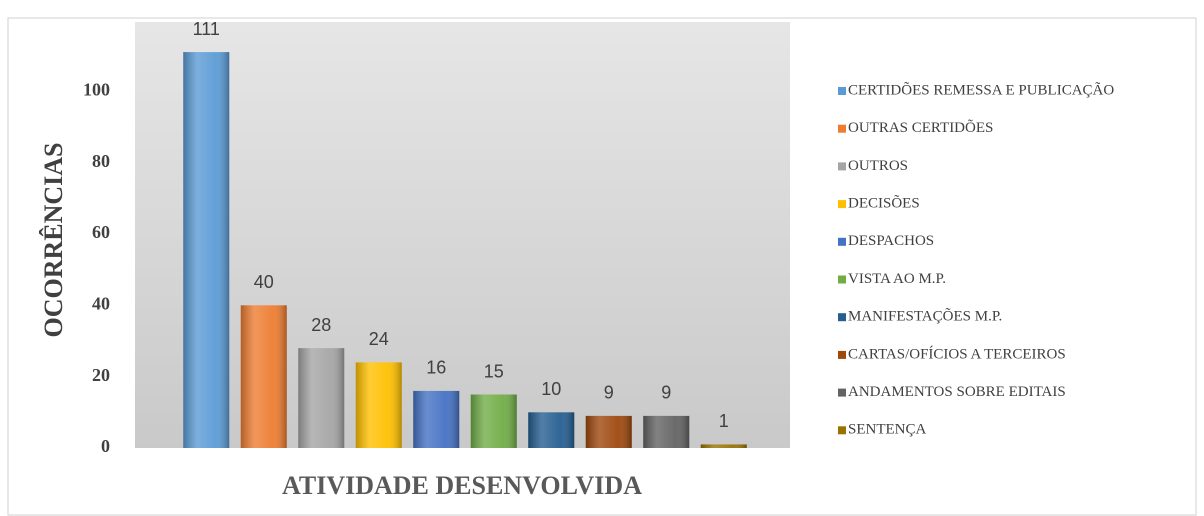 The height and width of the screenshot is (516, 1204). Describe the element at coordinates (920, 127) in the screenshot. I see `legend-label: OUTRAS CERTIDÕES` at that location.